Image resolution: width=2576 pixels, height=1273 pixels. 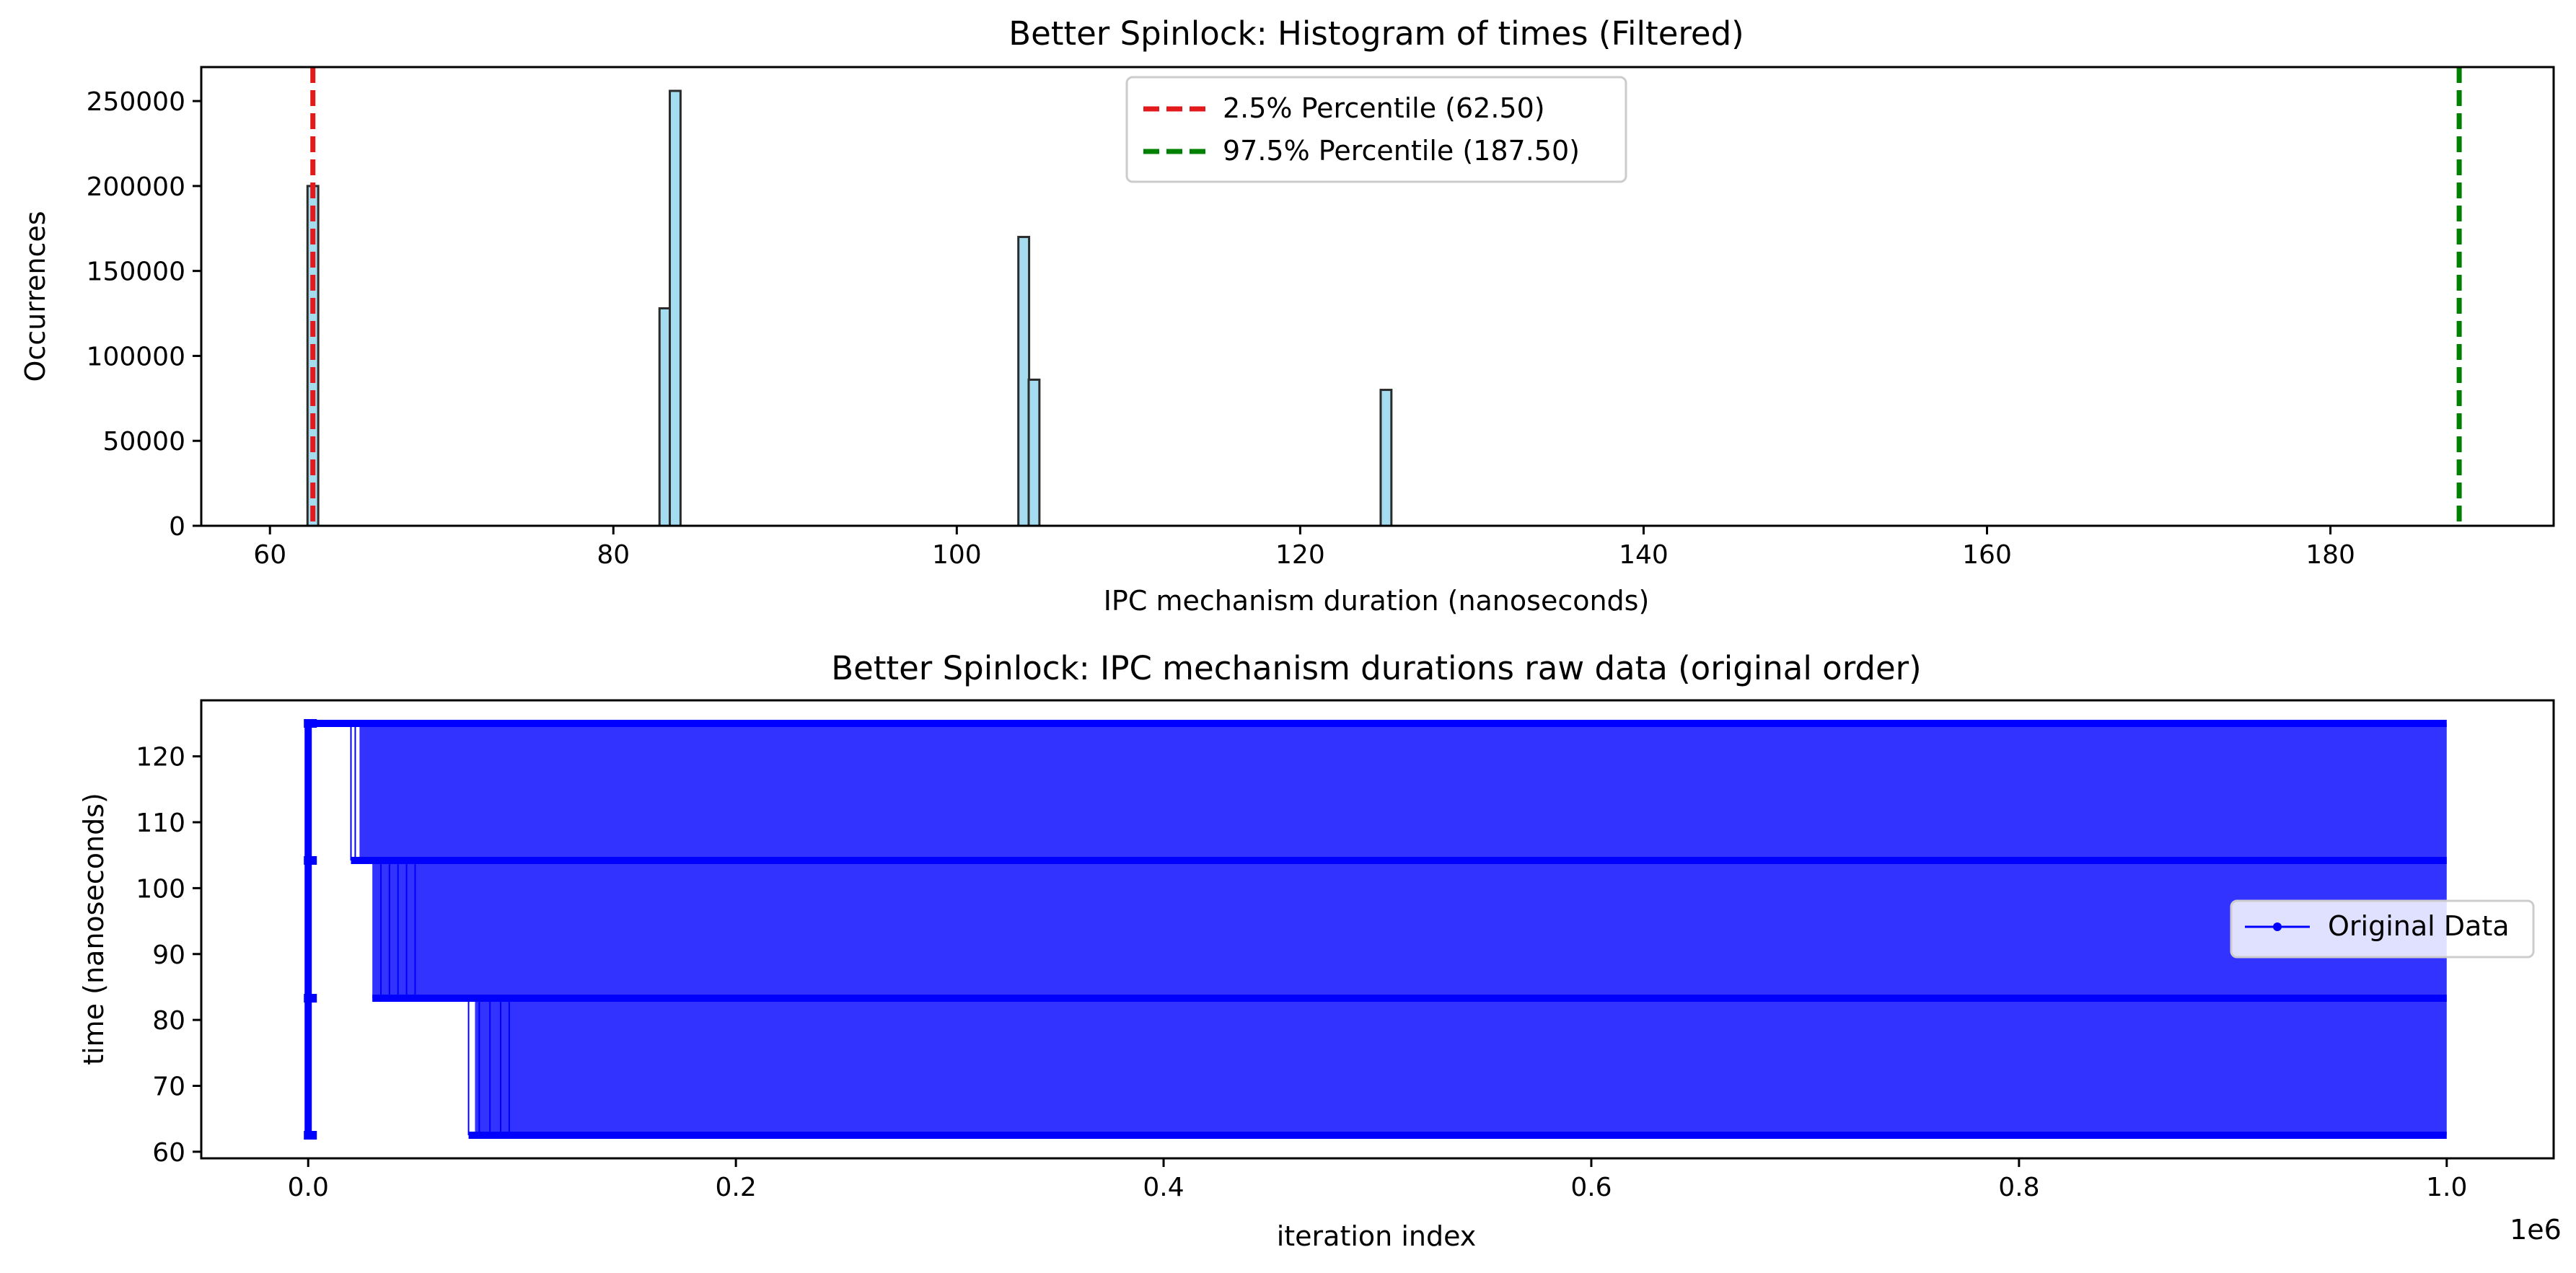 I want to click on legend-label-p2-5: 2.5% Percentile (62.50), so click(x=1384, y=108).